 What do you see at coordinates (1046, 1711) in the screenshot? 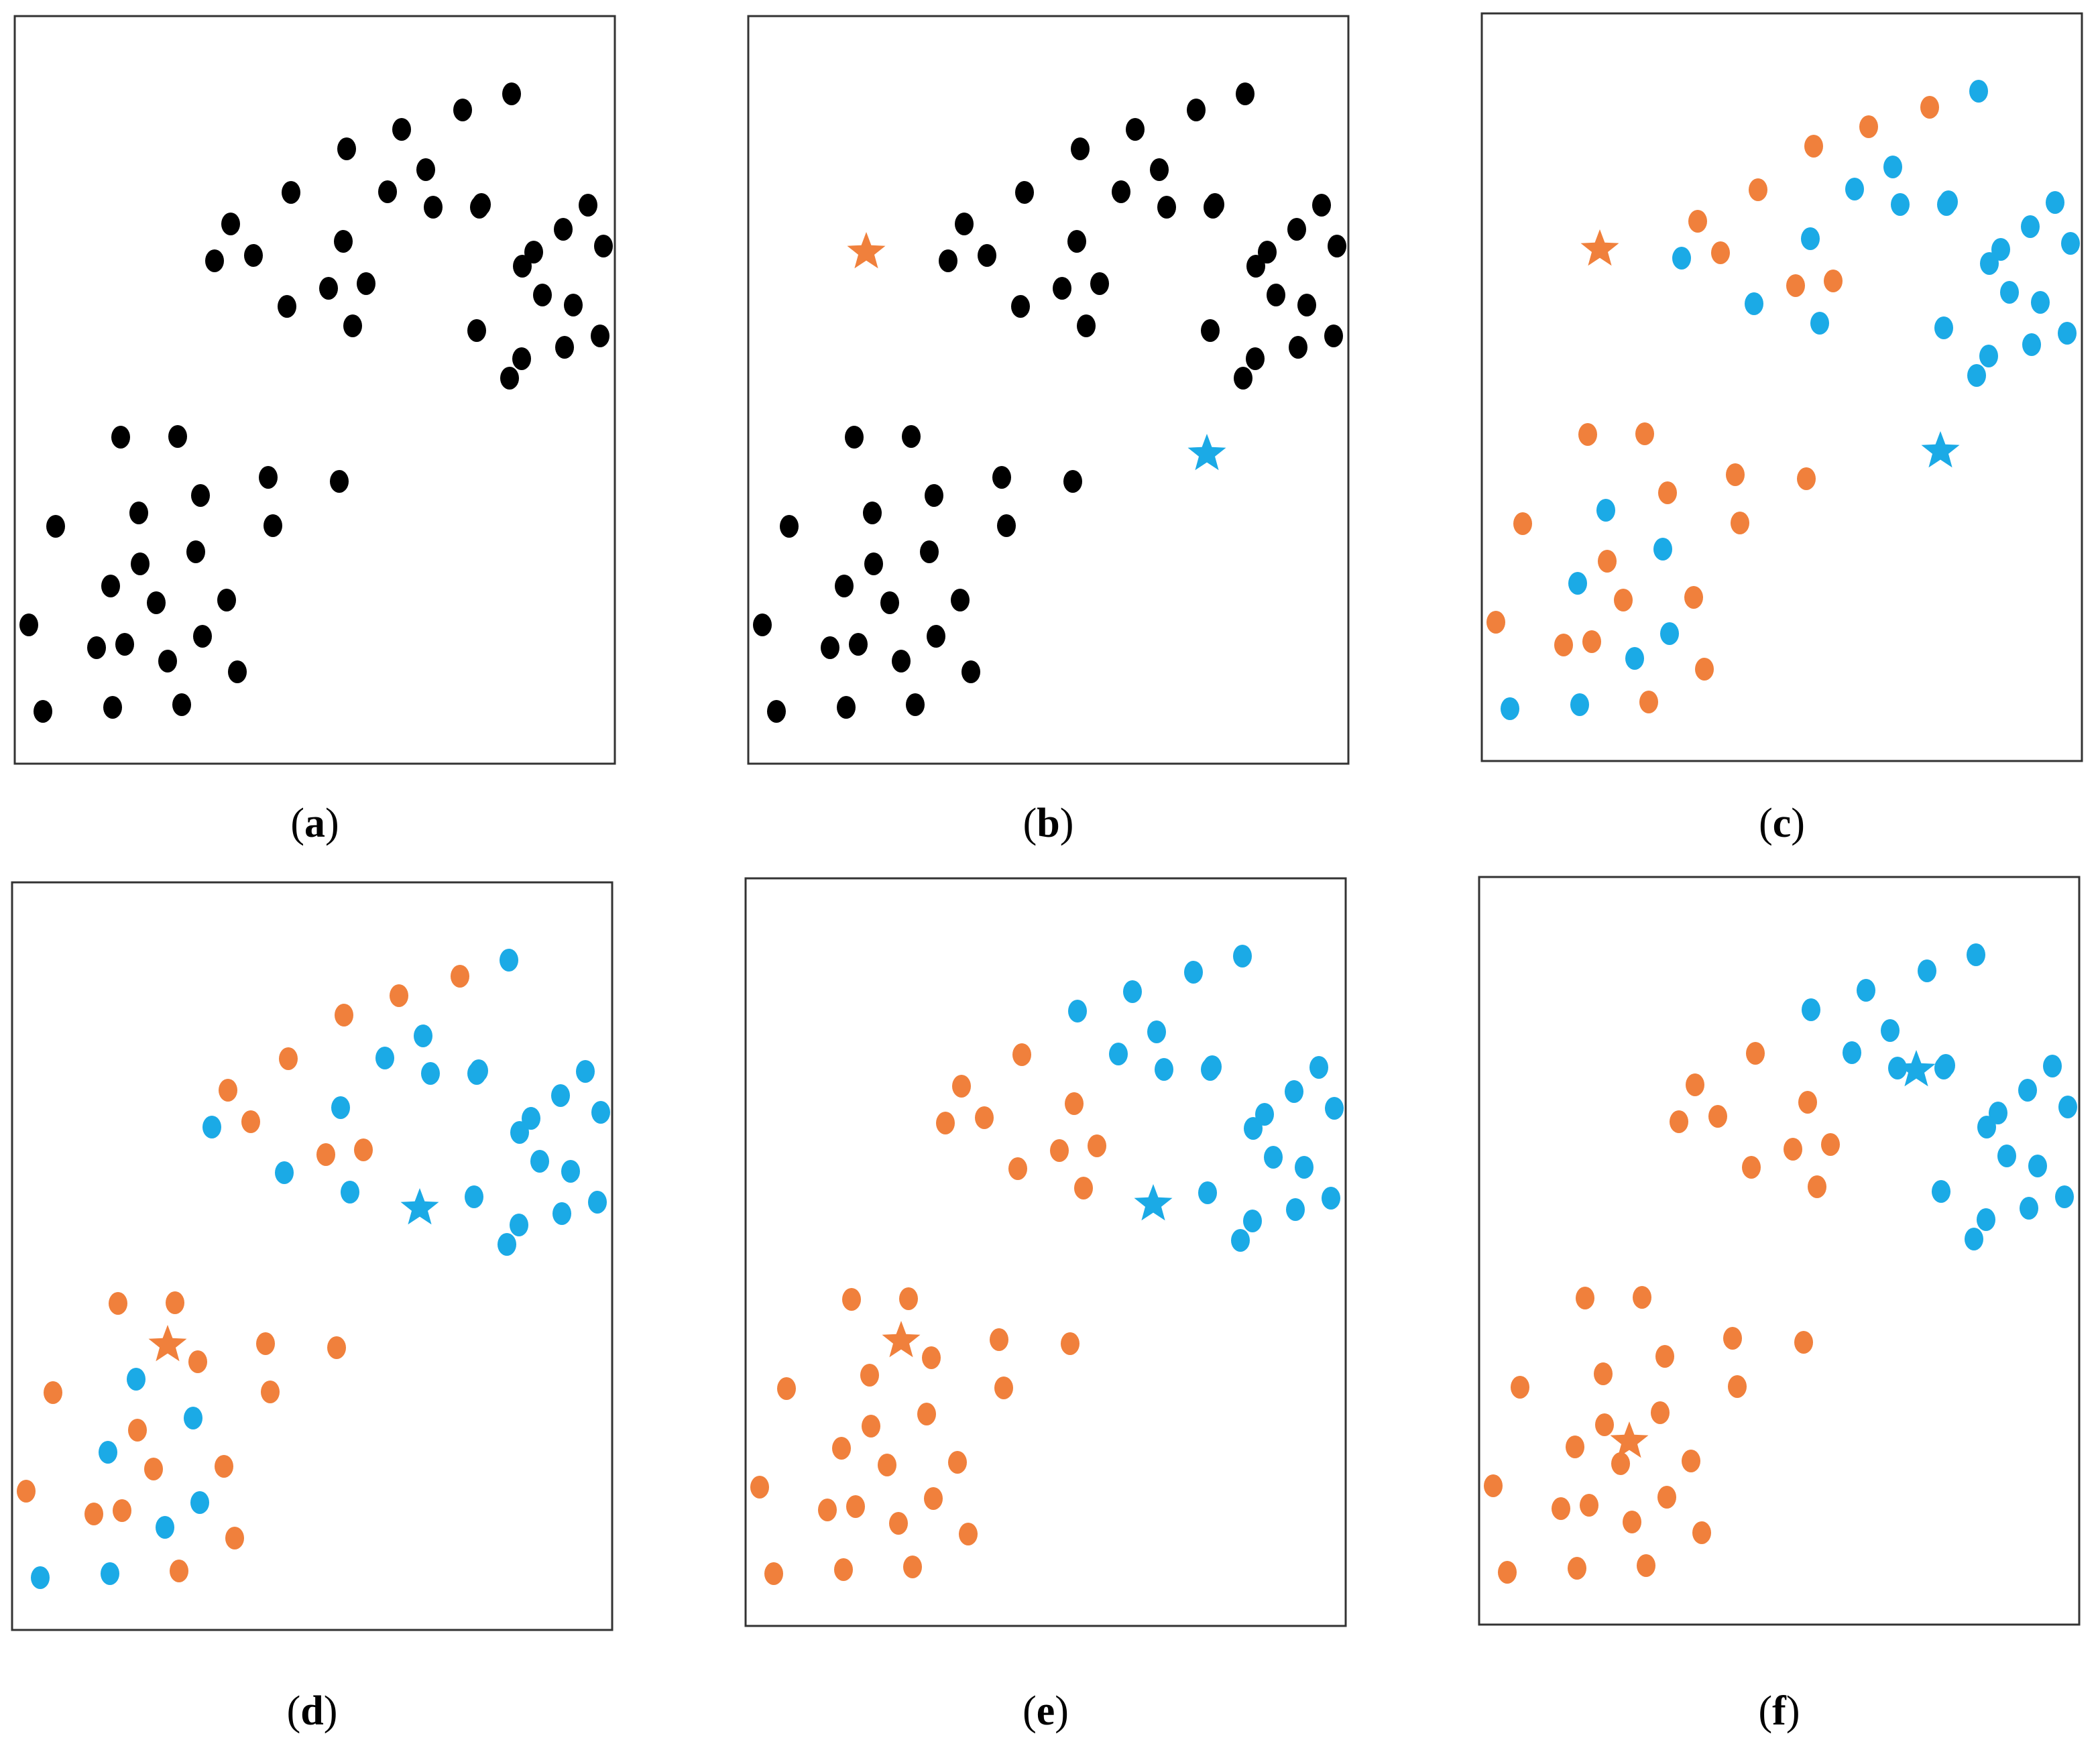
I see `panel-caption: (e)` at bounding box center [1046, 1711].